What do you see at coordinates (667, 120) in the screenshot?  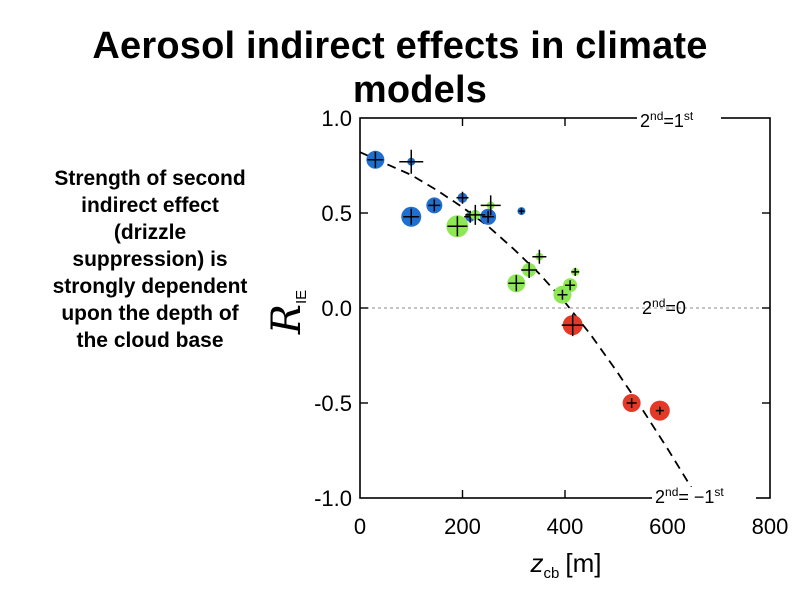 I see `corner-annotation: 2nd=1st` at bounding box center [667, 120].